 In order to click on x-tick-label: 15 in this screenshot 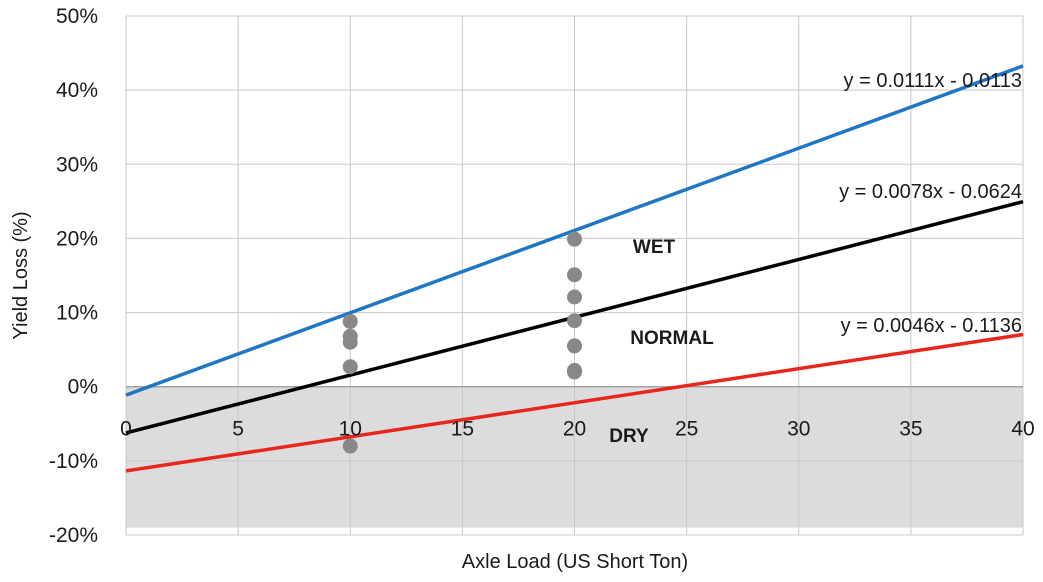, I will do `click(462, 429)`.